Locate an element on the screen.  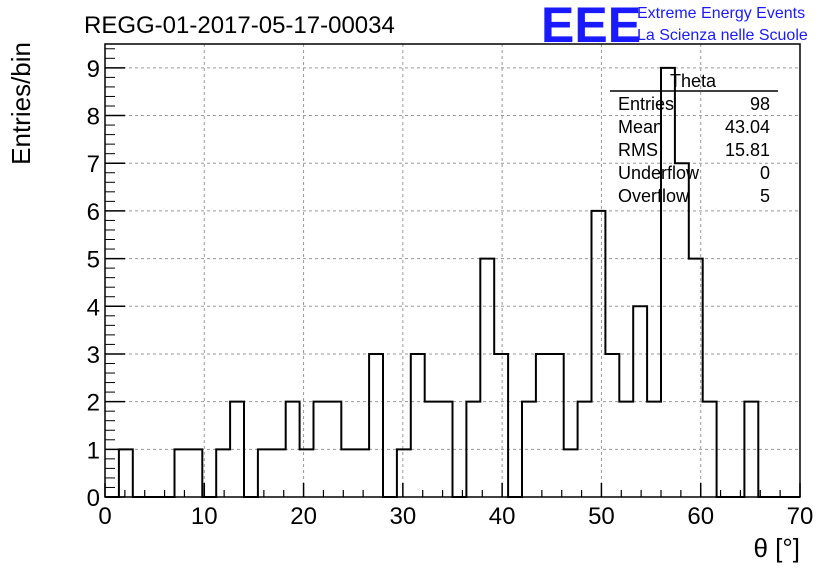
stats-box-name: Theta is located at coordinates (693, 81).